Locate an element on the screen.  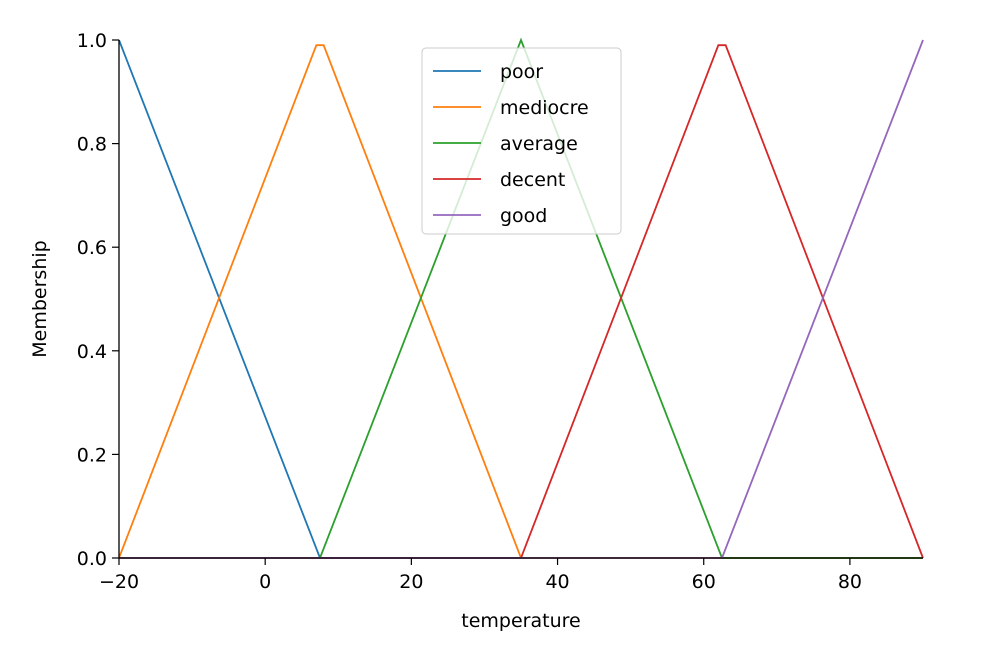
x-tick-label: 80 is located at coordinates (850, 582).